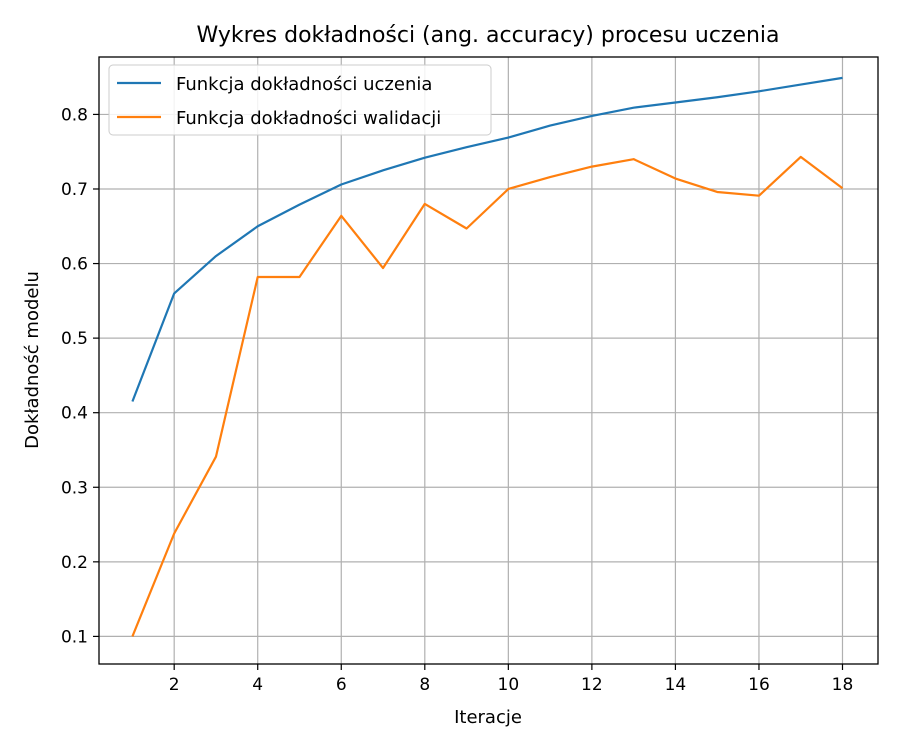 Image resolution: width=900 pixels, height=750 pixels. What do you see at coordinates (592, 685) in the screenshot?
I see `x-tick-label: 12` at bounding box center [592, 685].